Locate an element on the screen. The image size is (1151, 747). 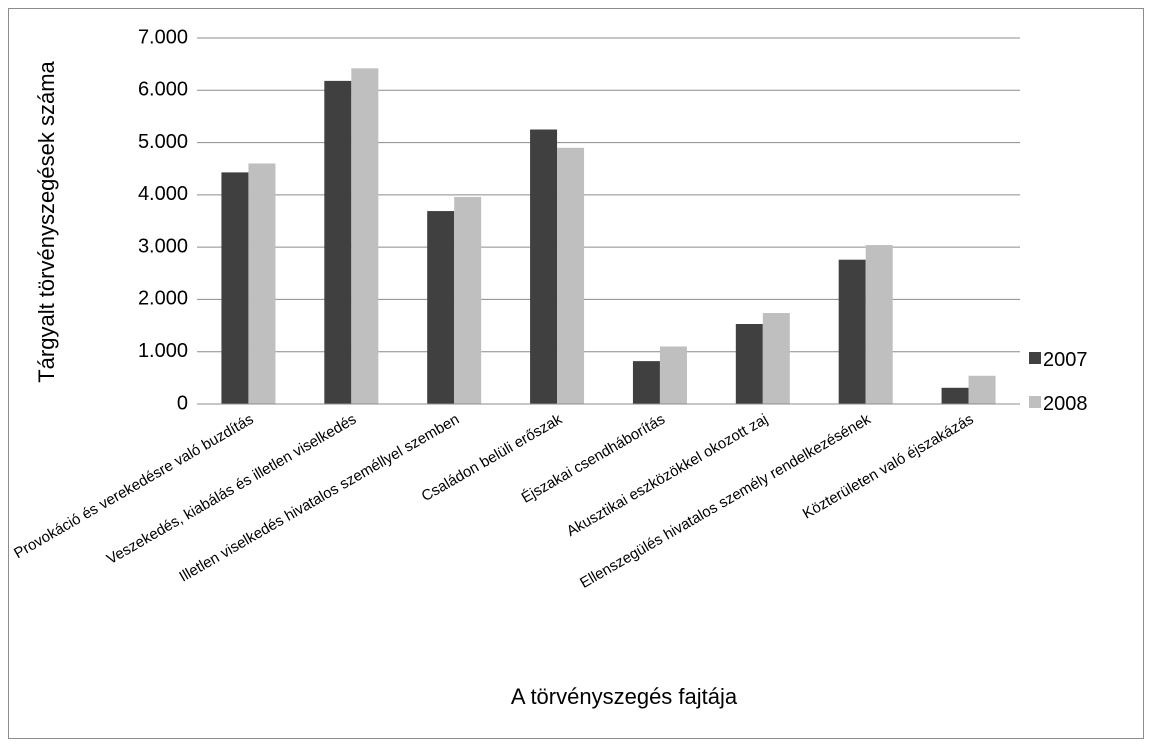
legend-swatch-2008 is located at coordinates (1035, 402).